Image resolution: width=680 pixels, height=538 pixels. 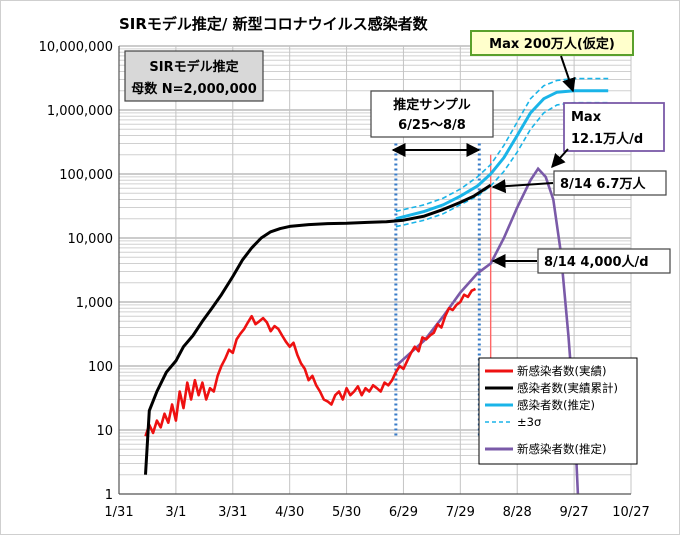 I want to click on y-tick-label: 1, so click(x=109, y=495).